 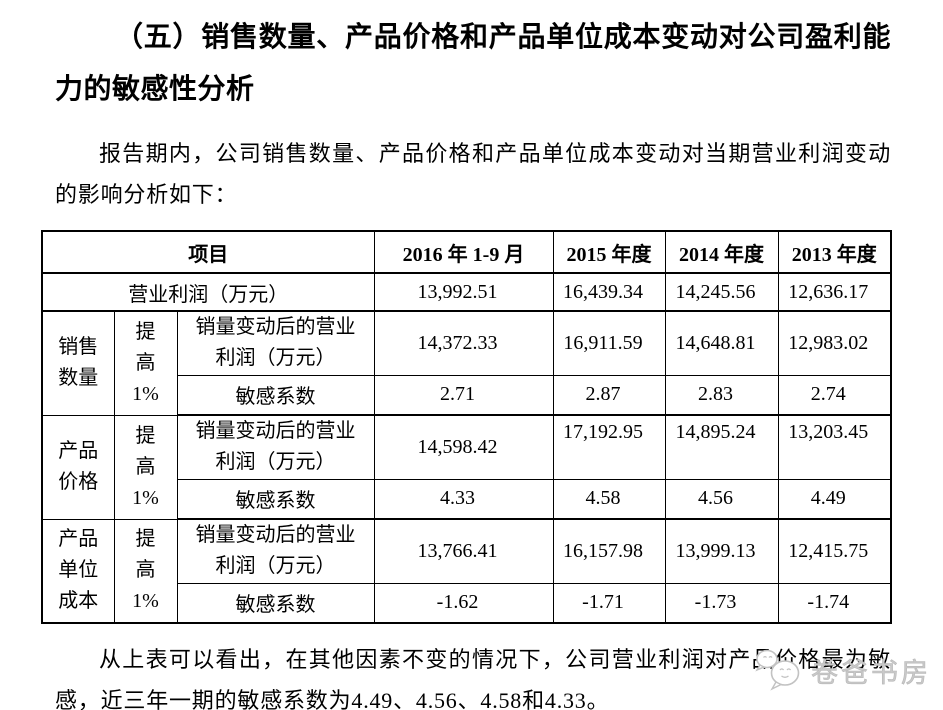 What do you see at coordinates (609, 343) in the screenshot?
I see `value-cell: 16,911.59` at bounding box center [609, 343].